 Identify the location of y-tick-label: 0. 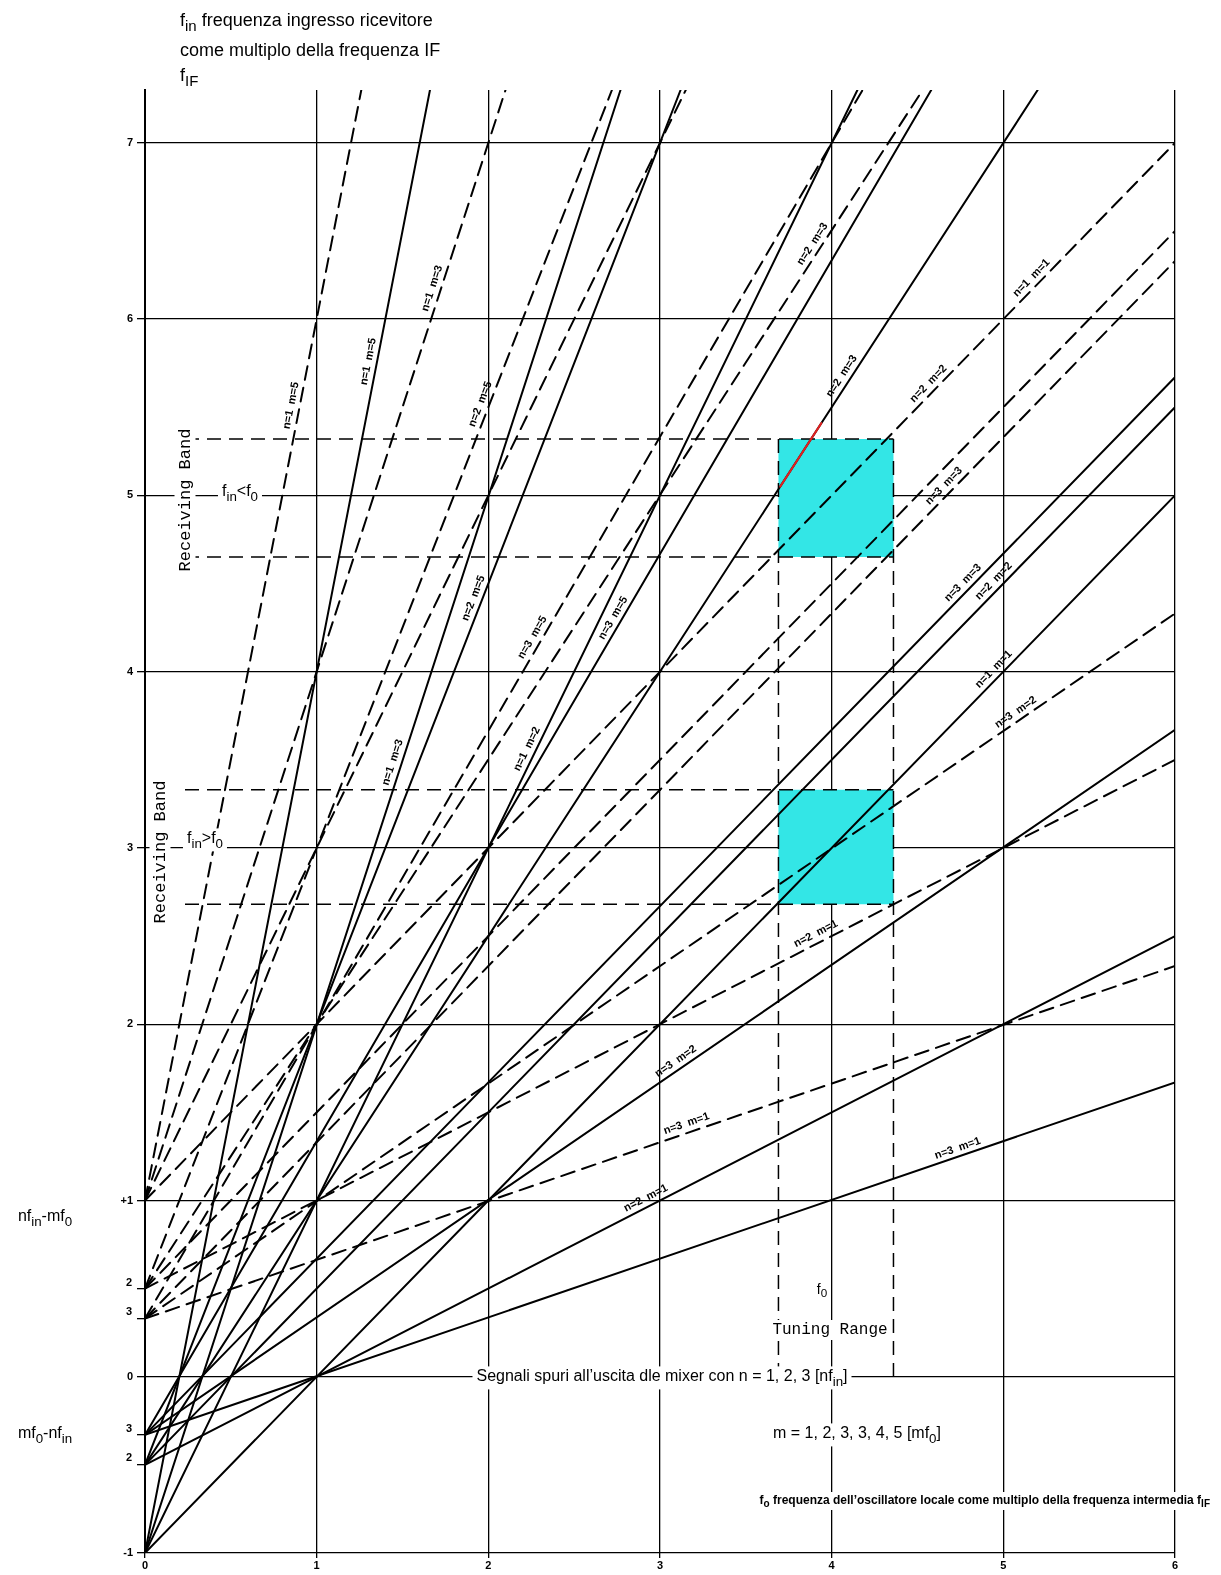
(129, 1375).